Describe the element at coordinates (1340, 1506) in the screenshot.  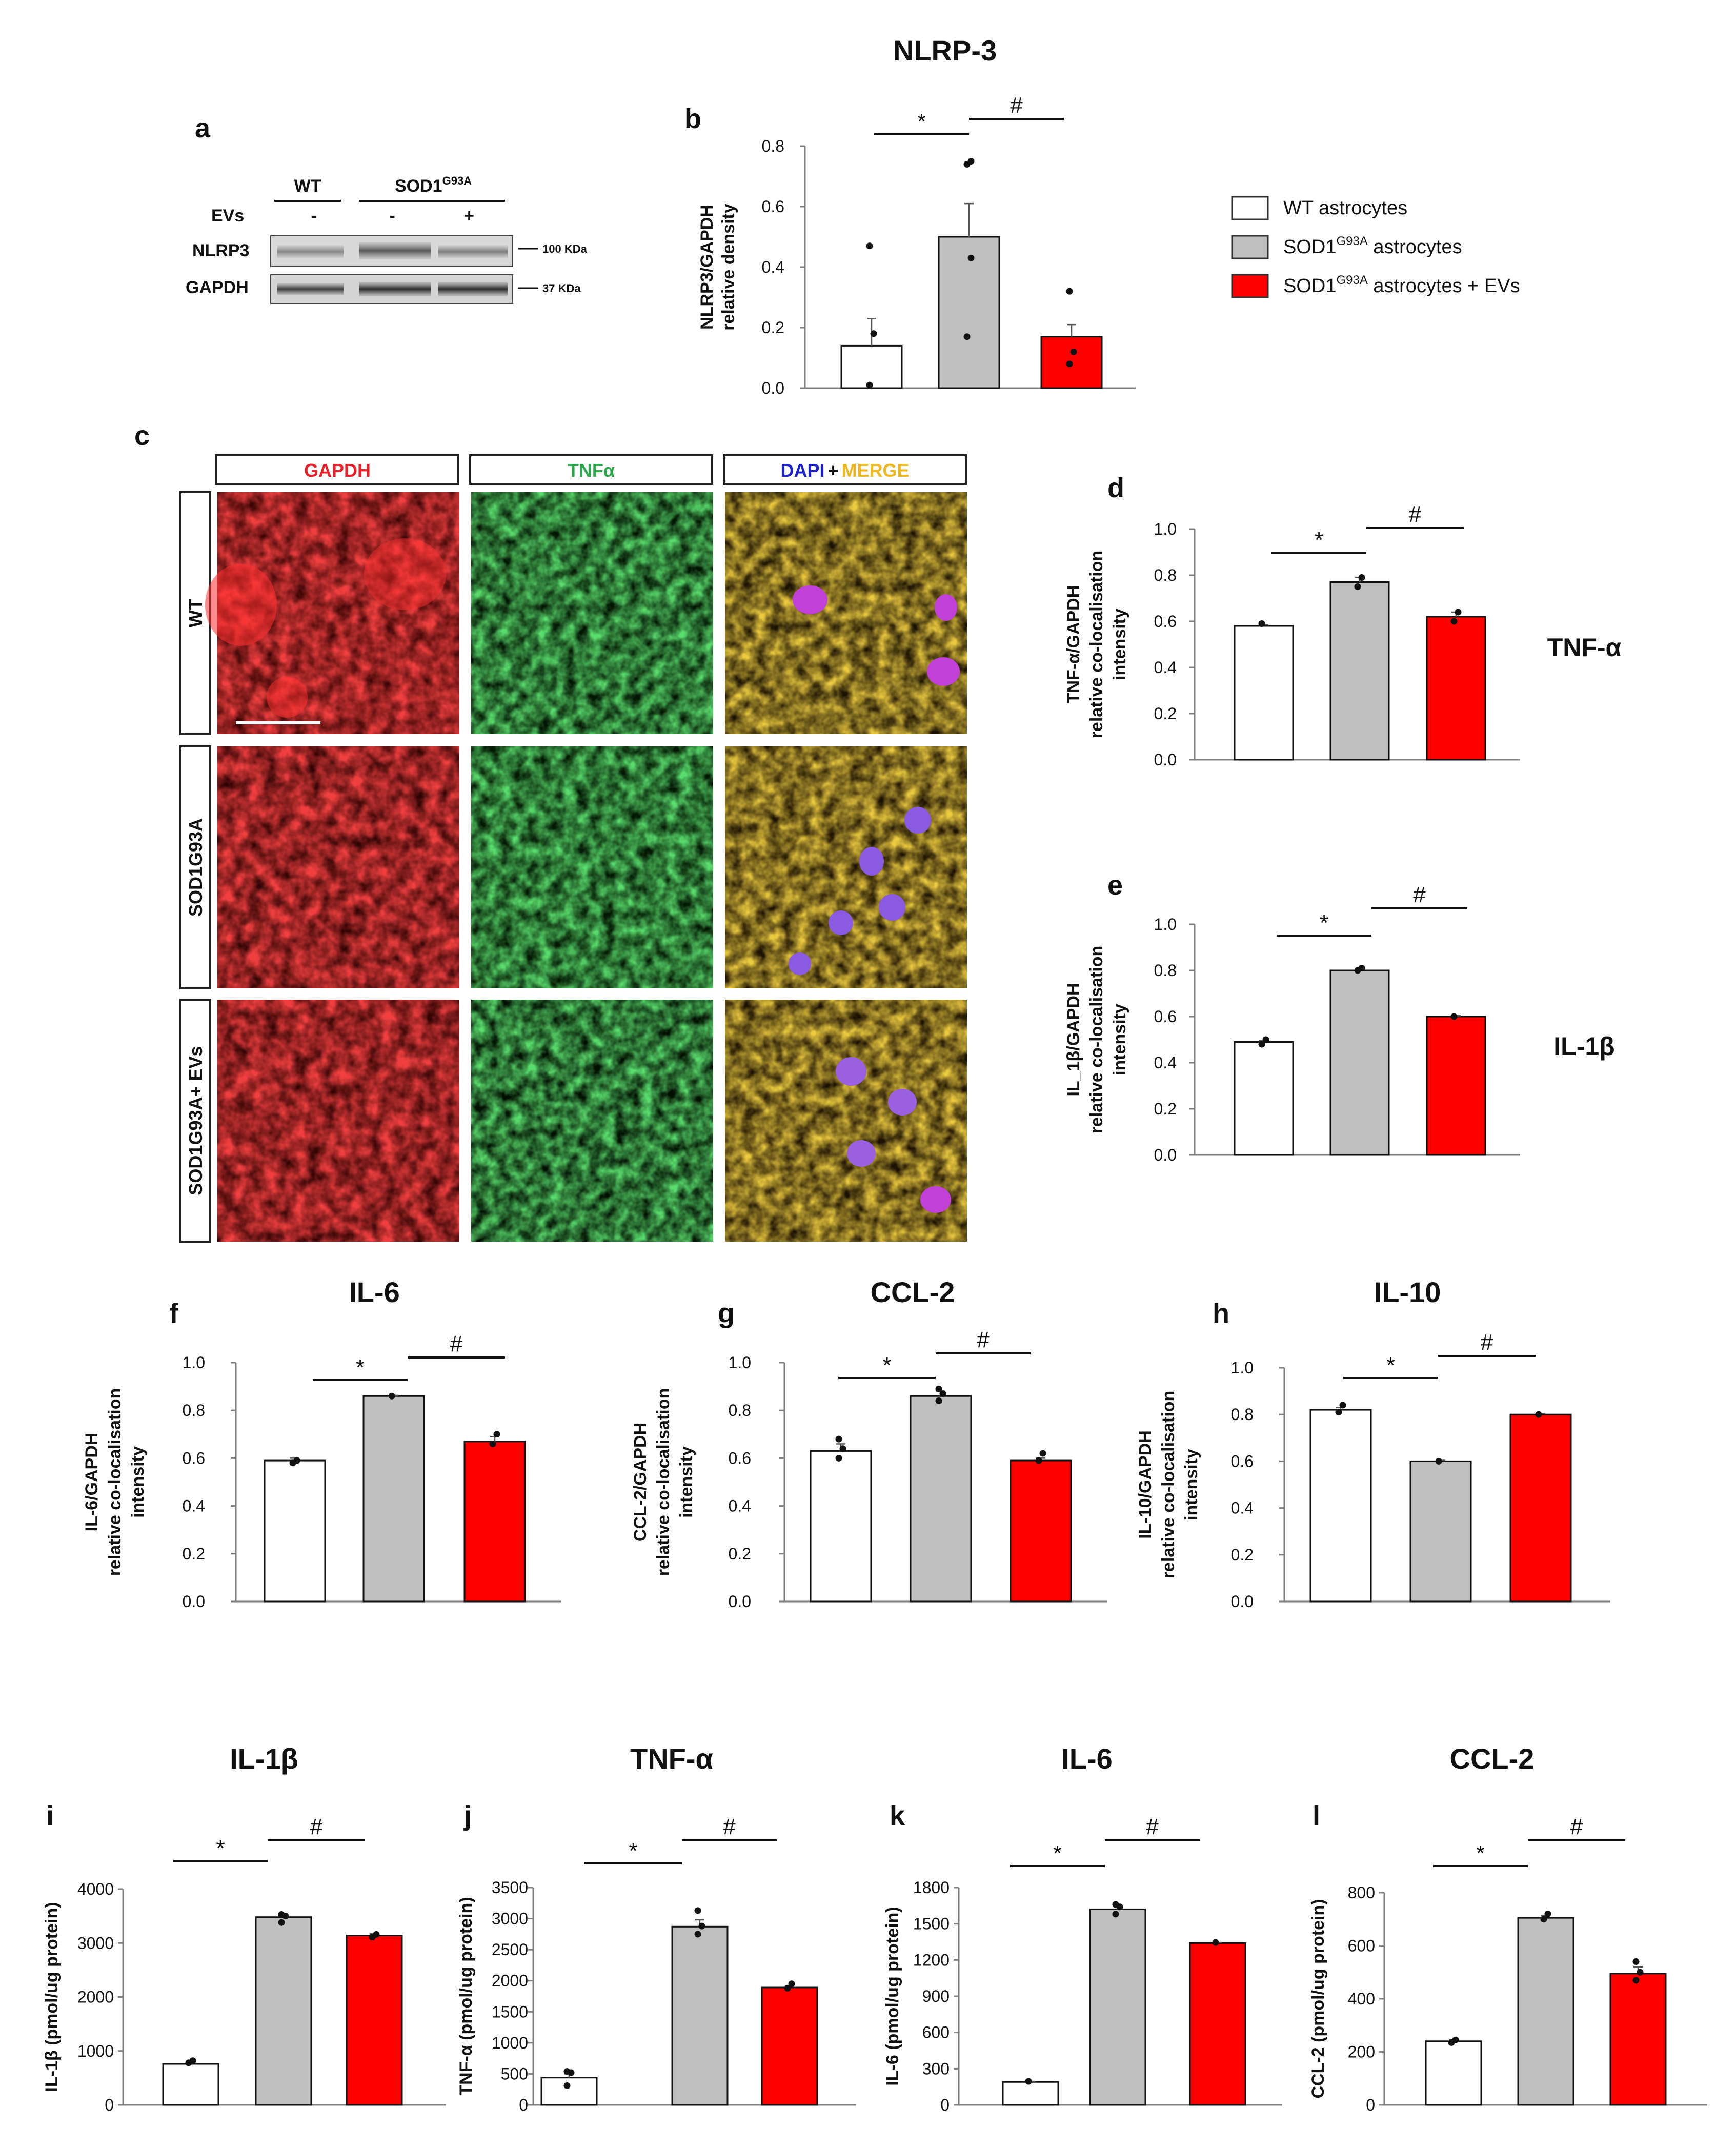
I see `bar-h-wt` at that location.